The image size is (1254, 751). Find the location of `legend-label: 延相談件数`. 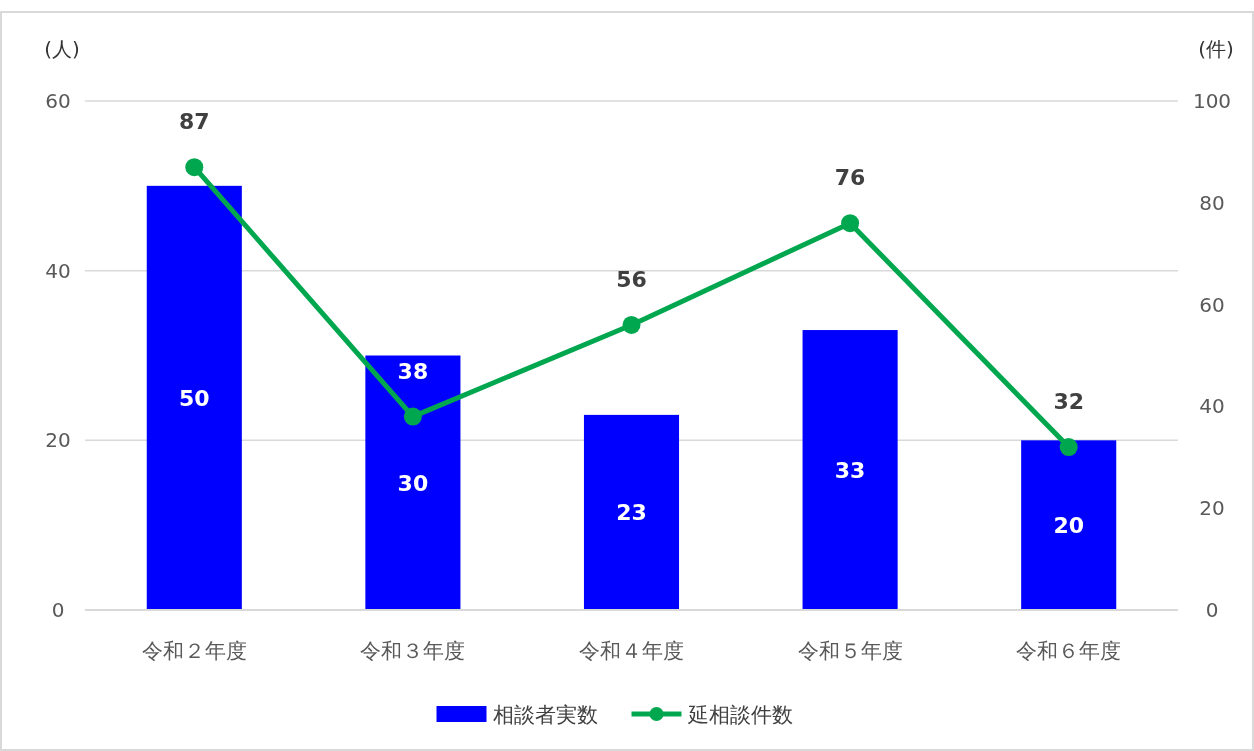

legend-label: 延相談件数 is located at coordinates (739, 715).